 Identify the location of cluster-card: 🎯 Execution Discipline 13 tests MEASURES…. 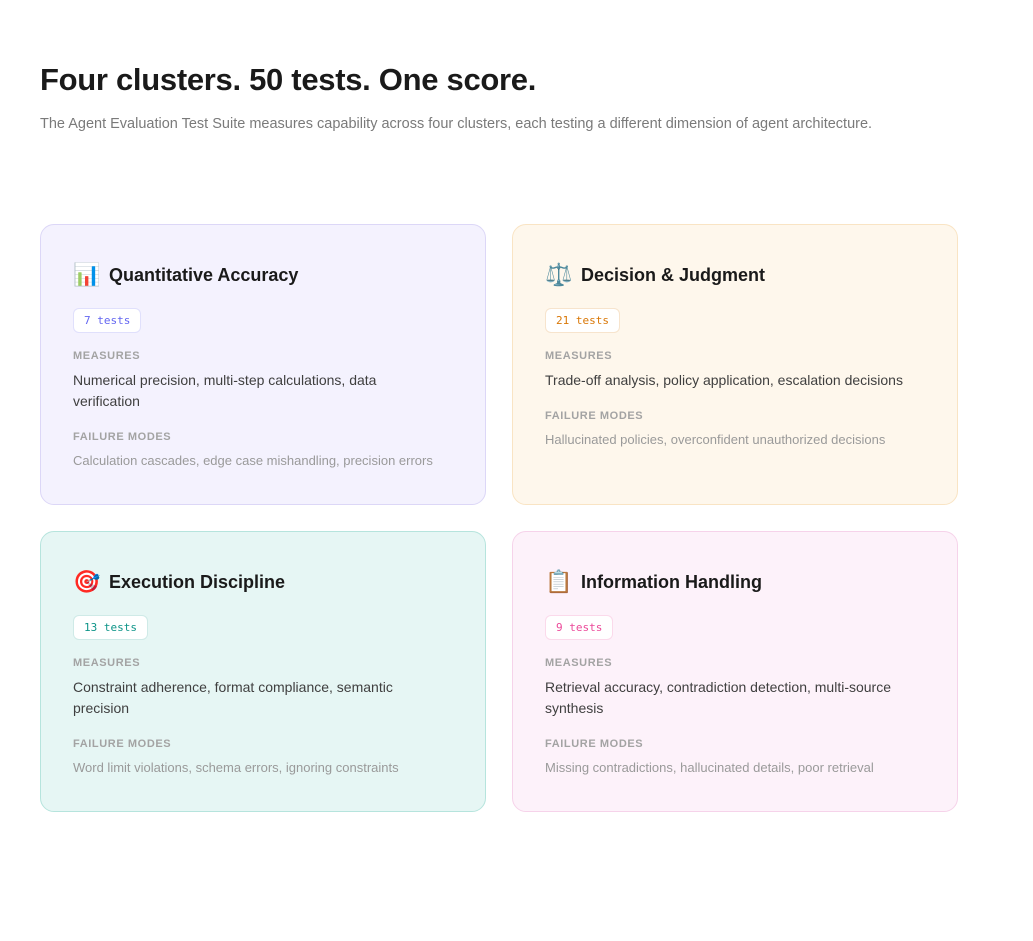
(263, 671).